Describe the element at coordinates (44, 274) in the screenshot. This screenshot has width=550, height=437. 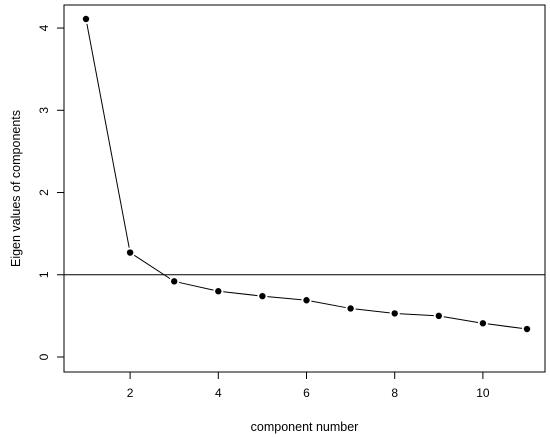
I see `y-tick-label: 1` at that location.